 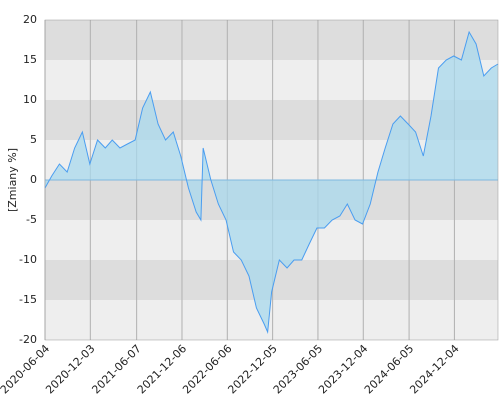 I want to click on y-tick-label: -10, so click(x=28, y=259).